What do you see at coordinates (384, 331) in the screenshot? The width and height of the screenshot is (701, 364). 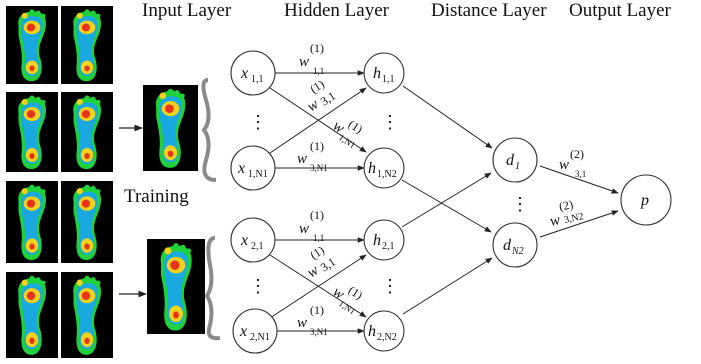 I see `node-h-2-n2: h 2,N2` at bounding box center [384, 331].